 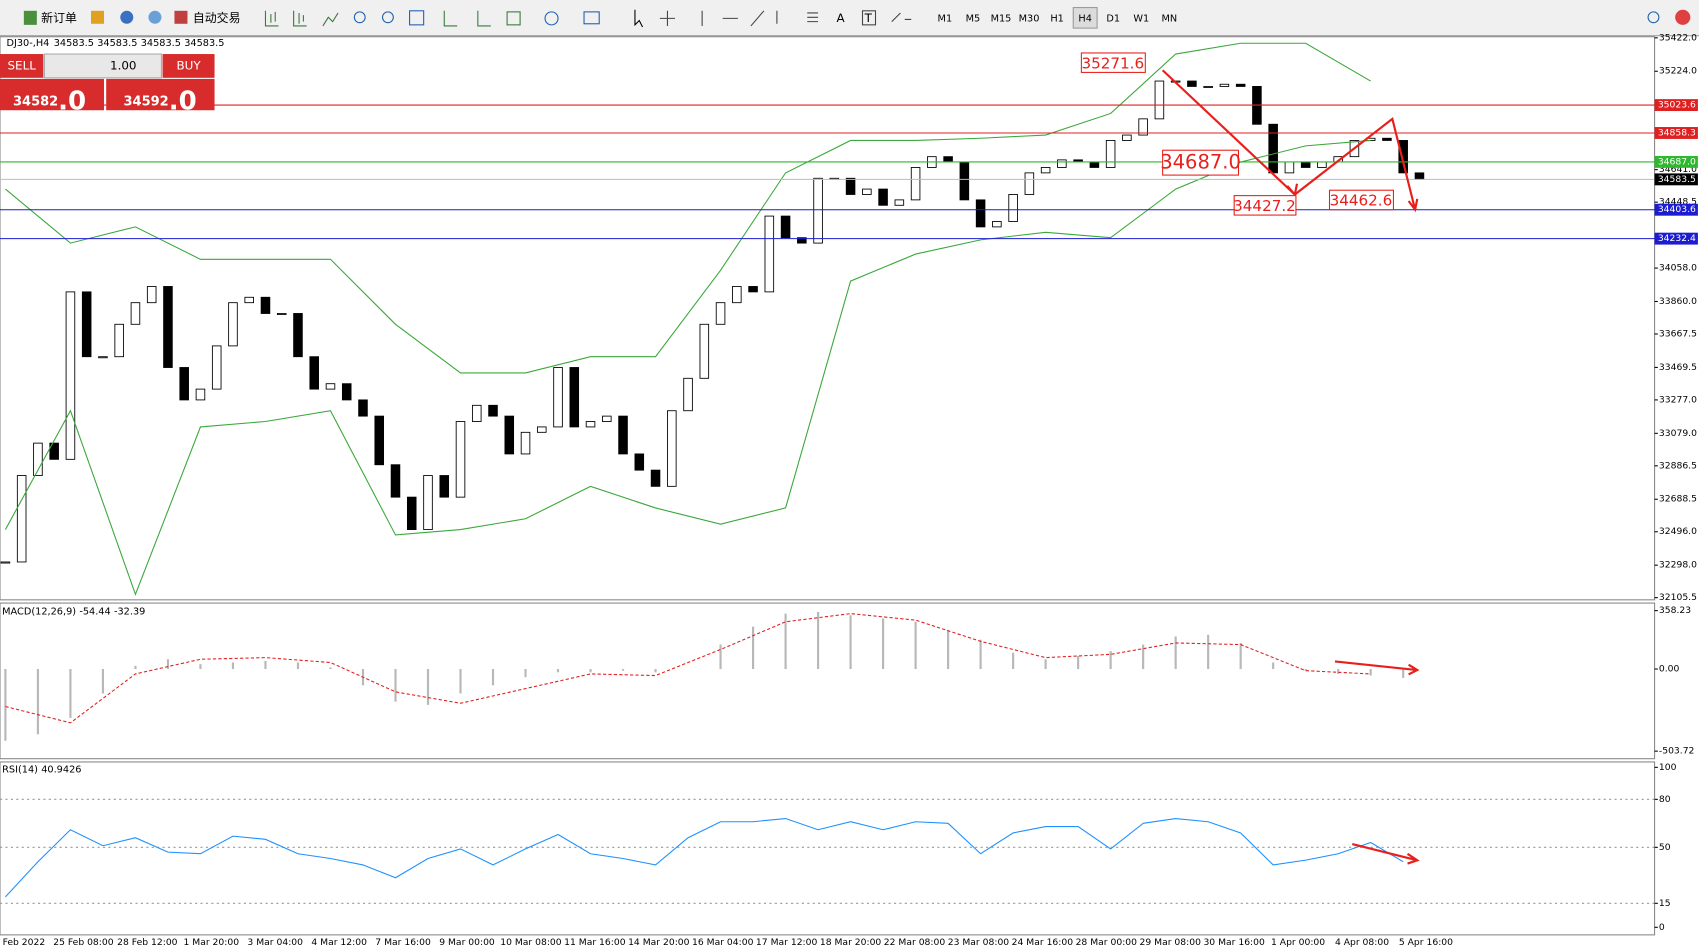 What do you see at coordinates (973, 18) in the screenshot?
I see `timeframe-button: M5` at bounding box center [973, 18].